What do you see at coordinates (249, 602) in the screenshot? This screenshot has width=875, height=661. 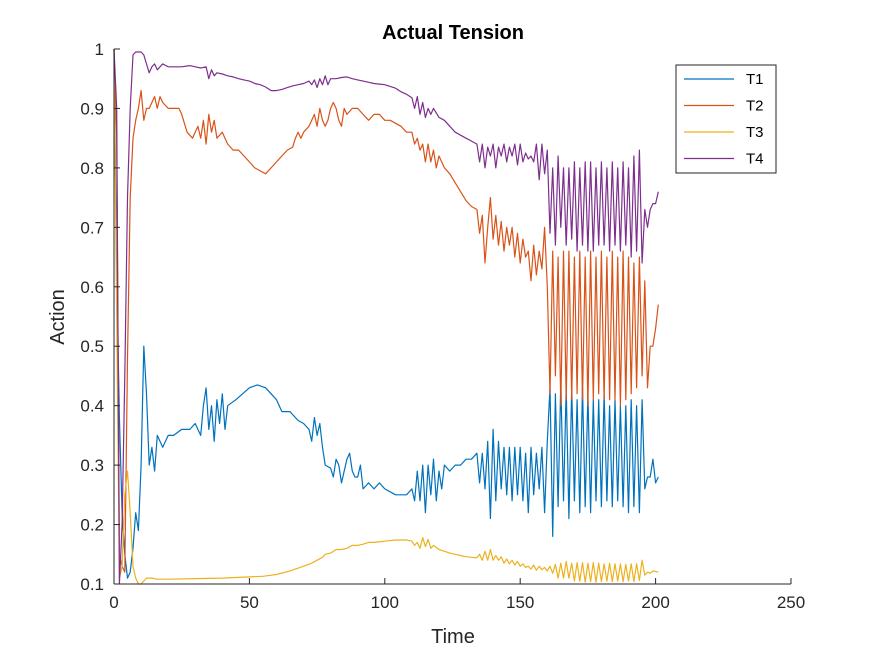 I see `x-tick-label: 50` at bounding box center [249, 602].